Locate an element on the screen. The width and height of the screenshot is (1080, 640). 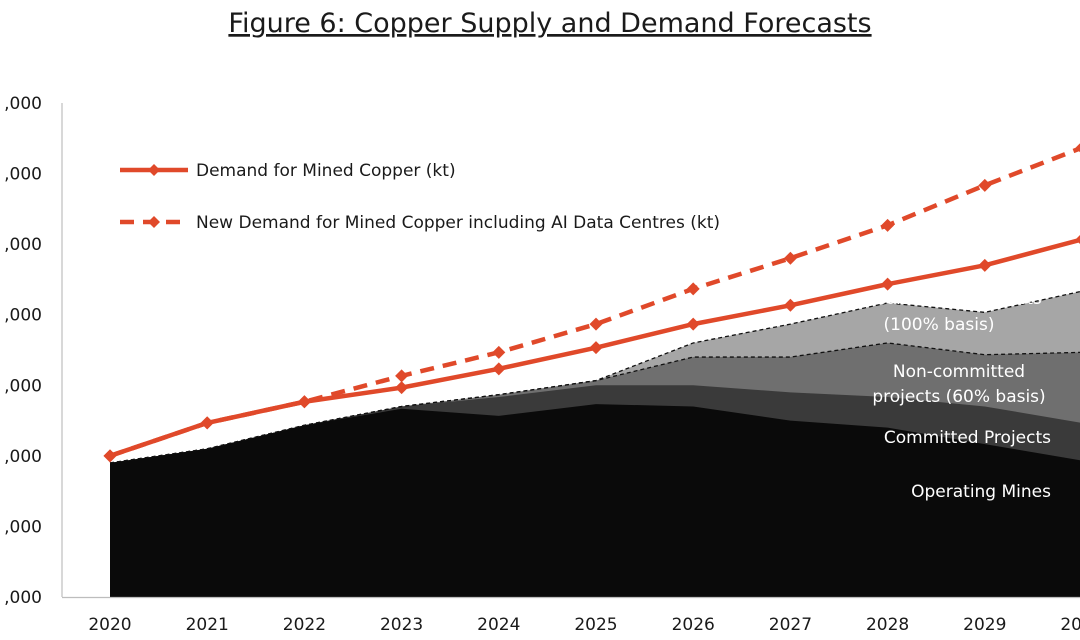
x-tick-label: 2029 is located at coordinates (984, 625).